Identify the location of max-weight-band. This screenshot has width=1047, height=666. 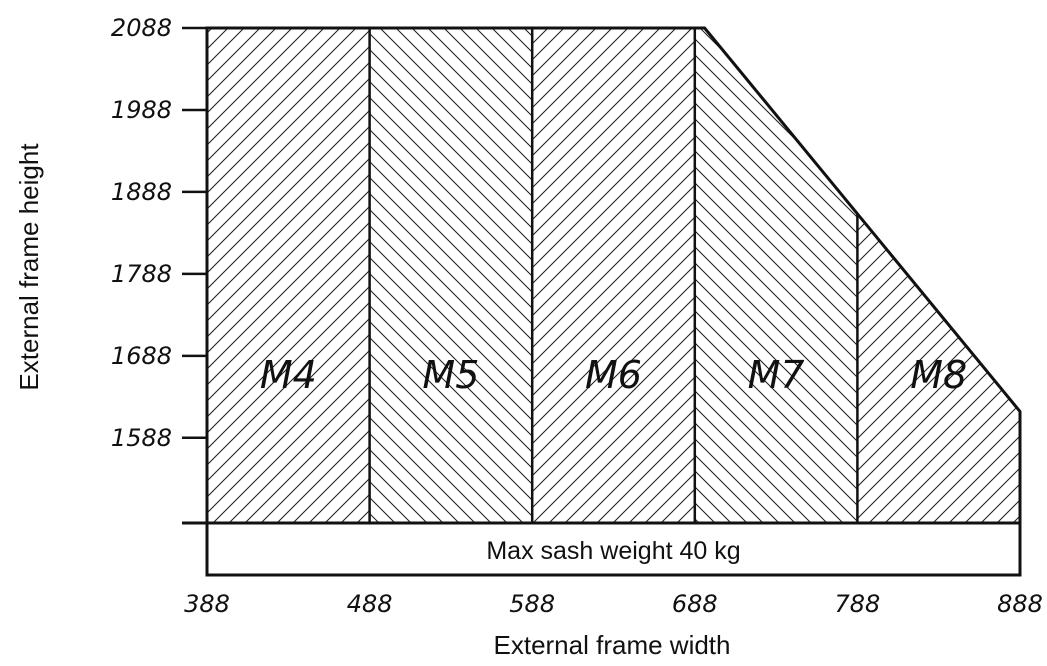
(613, 549).